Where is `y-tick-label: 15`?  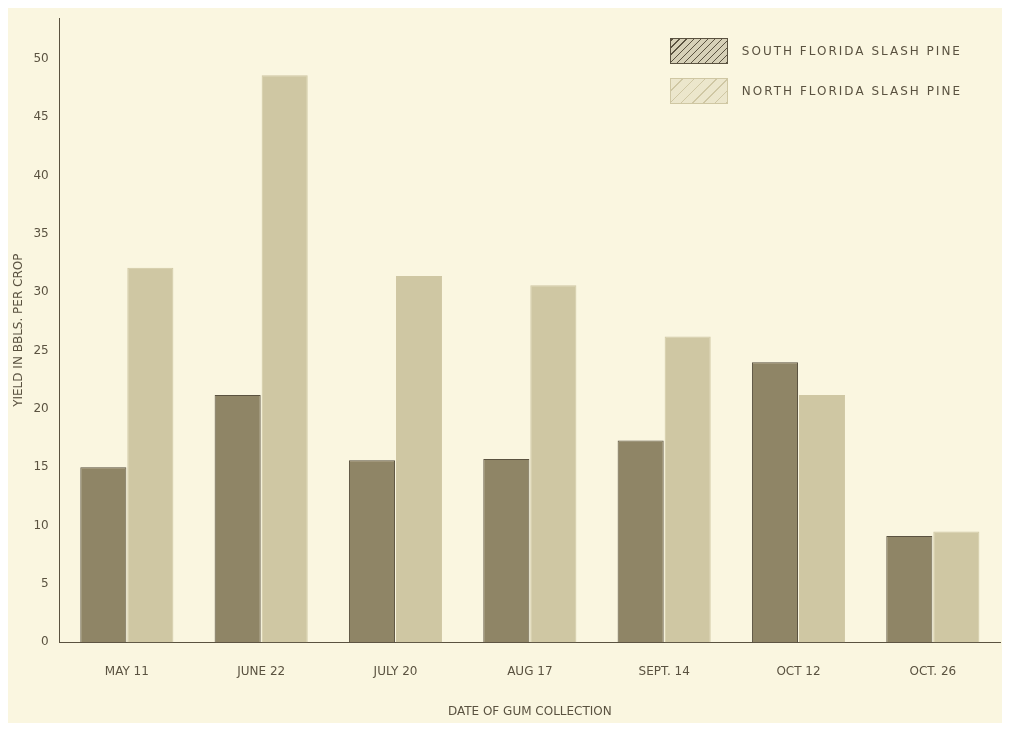 y-tick-label: 15 is located at coordinates (41, 466).